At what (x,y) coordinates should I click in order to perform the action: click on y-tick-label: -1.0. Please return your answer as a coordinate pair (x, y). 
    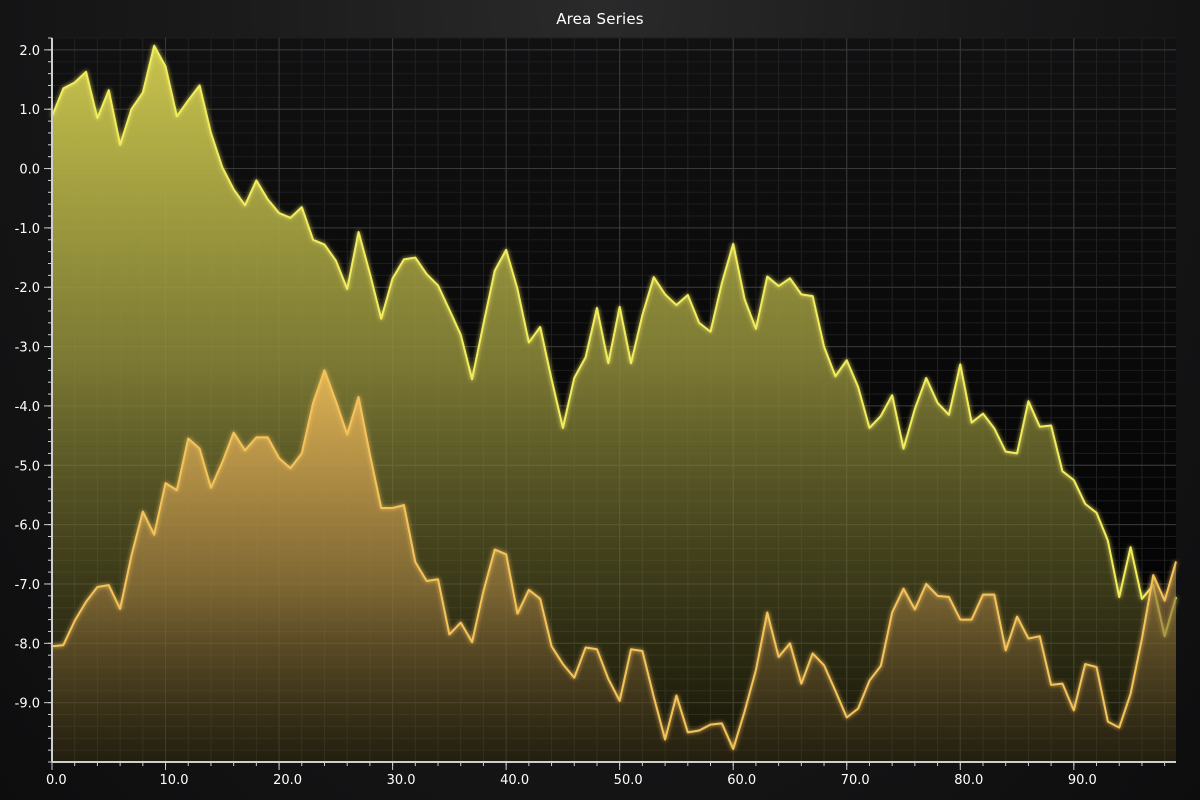
    Looking at the image, I should click on (27, 229).